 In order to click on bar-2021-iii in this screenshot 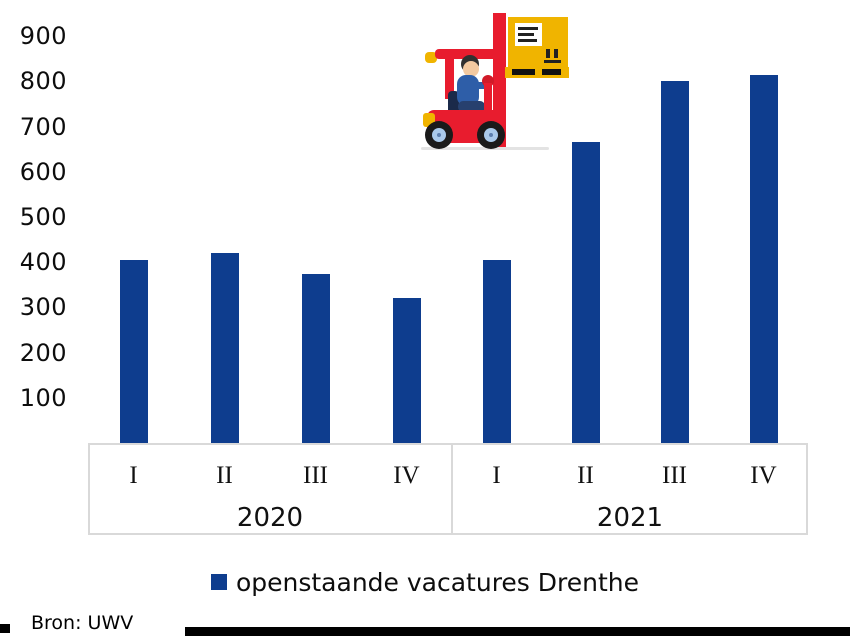, I will do `click(674, 262)`.